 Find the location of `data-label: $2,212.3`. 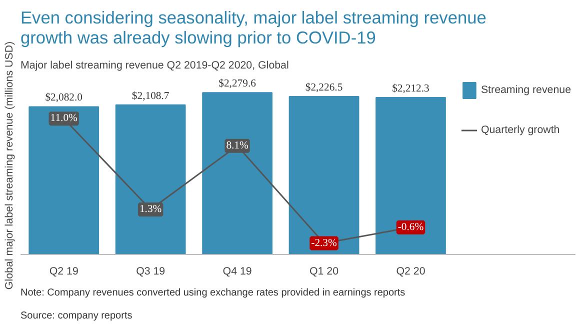

data-label: $2,212.3 is located at coordinates (411, 88).